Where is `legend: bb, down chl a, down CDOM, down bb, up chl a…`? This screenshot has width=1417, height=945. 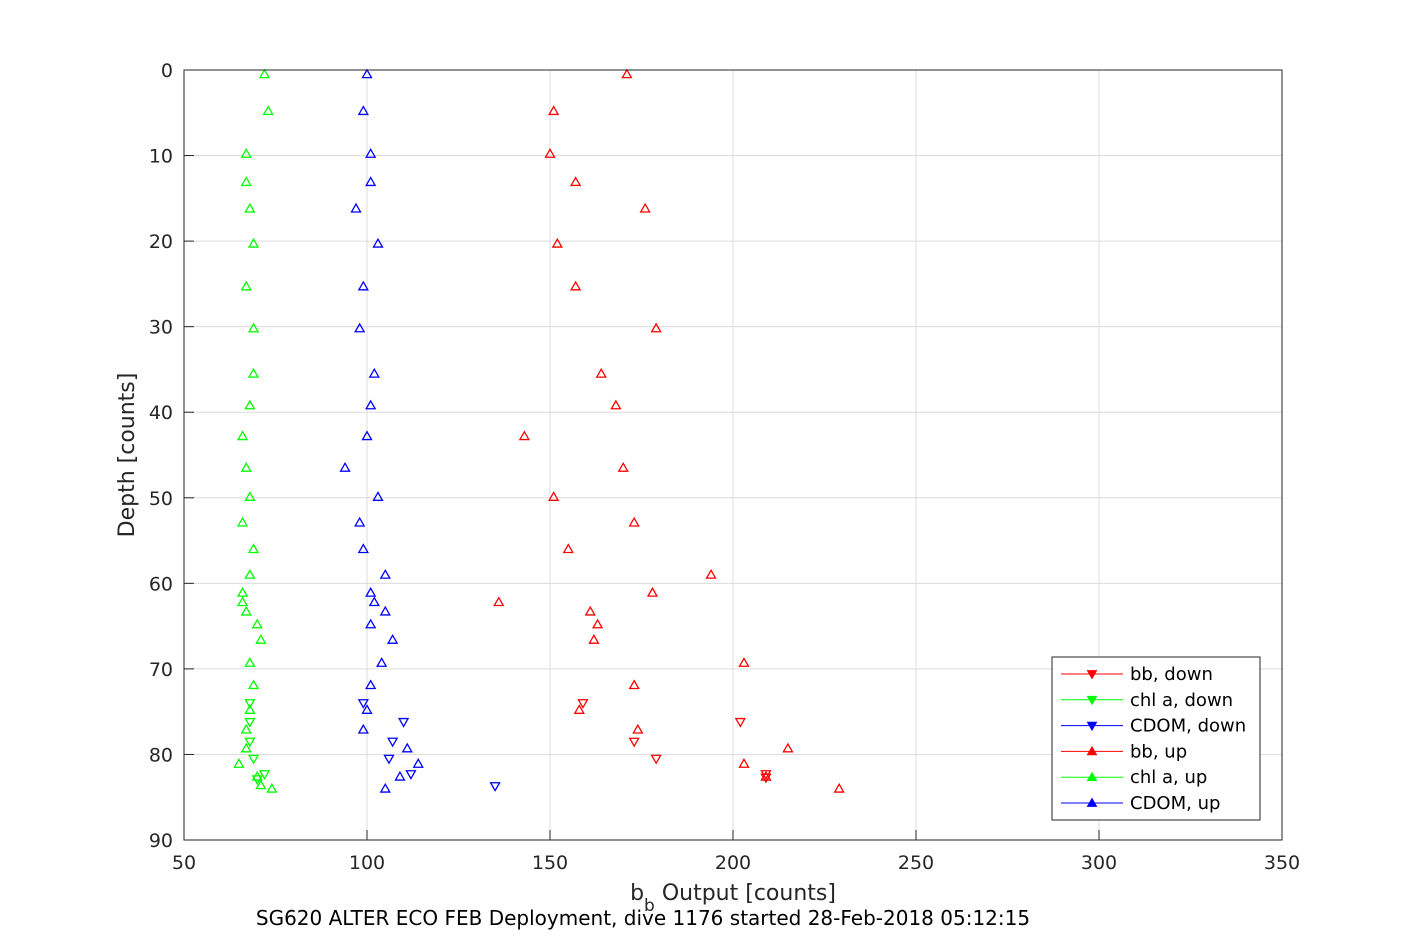 legend: bb, down chl a, down CDOM, down bb, up chl a… is located at coordinates (1156, 738).